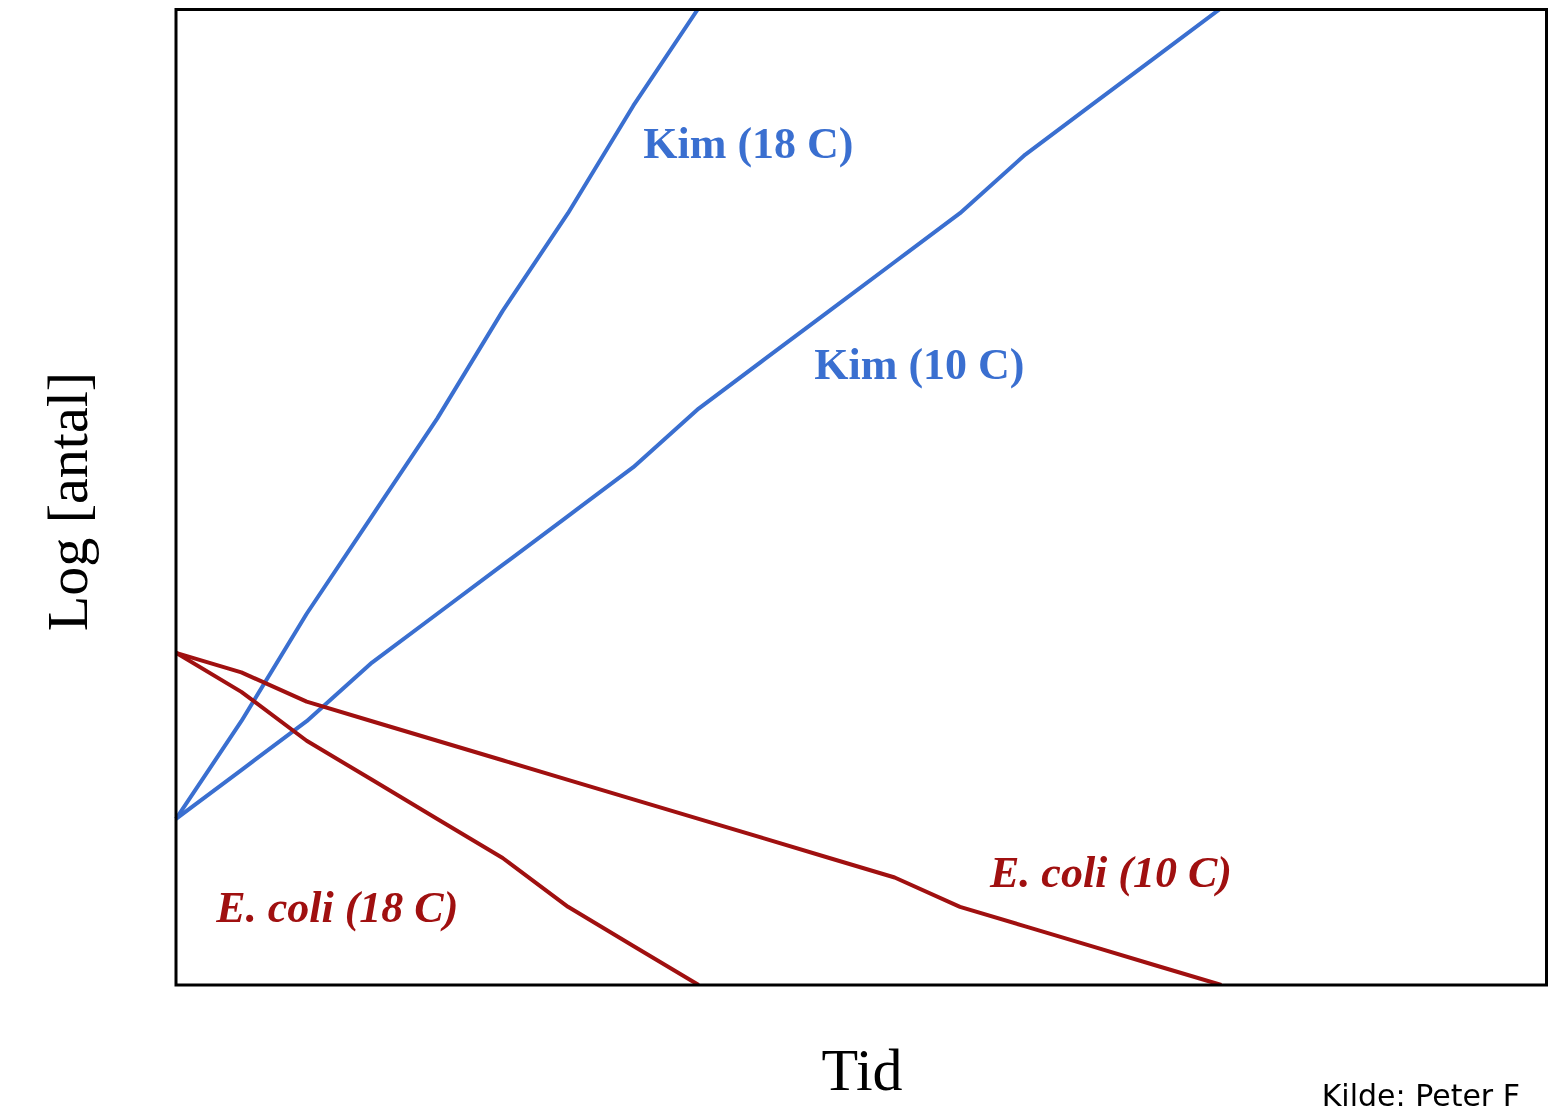  Describe the element at coordinates (1110, 872) in the screenshot. I see `series-label: E. coli (10 C)` at that location.